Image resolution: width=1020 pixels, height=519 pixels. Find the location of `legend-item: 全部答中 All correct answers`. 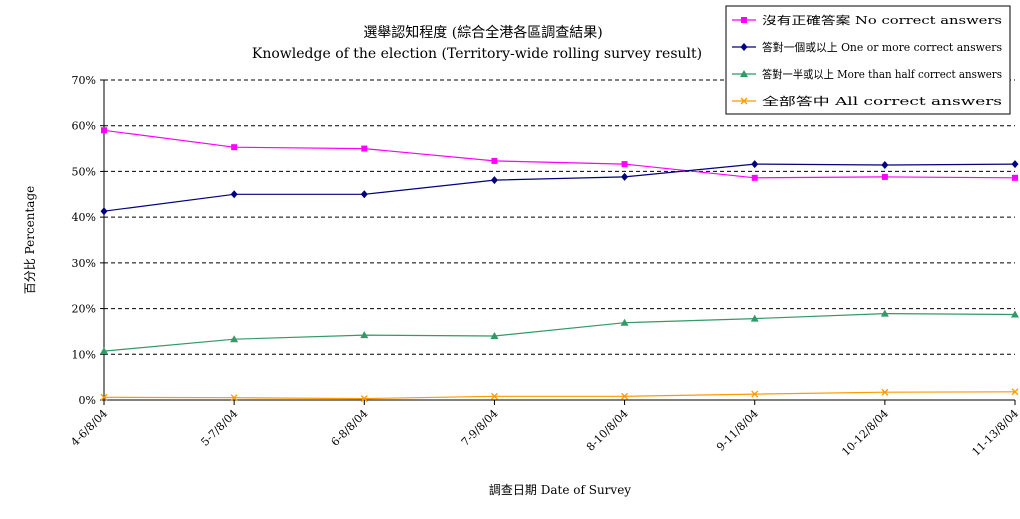

legend-item: 全部答中 All correct answers is located at coordinates (867, 101).